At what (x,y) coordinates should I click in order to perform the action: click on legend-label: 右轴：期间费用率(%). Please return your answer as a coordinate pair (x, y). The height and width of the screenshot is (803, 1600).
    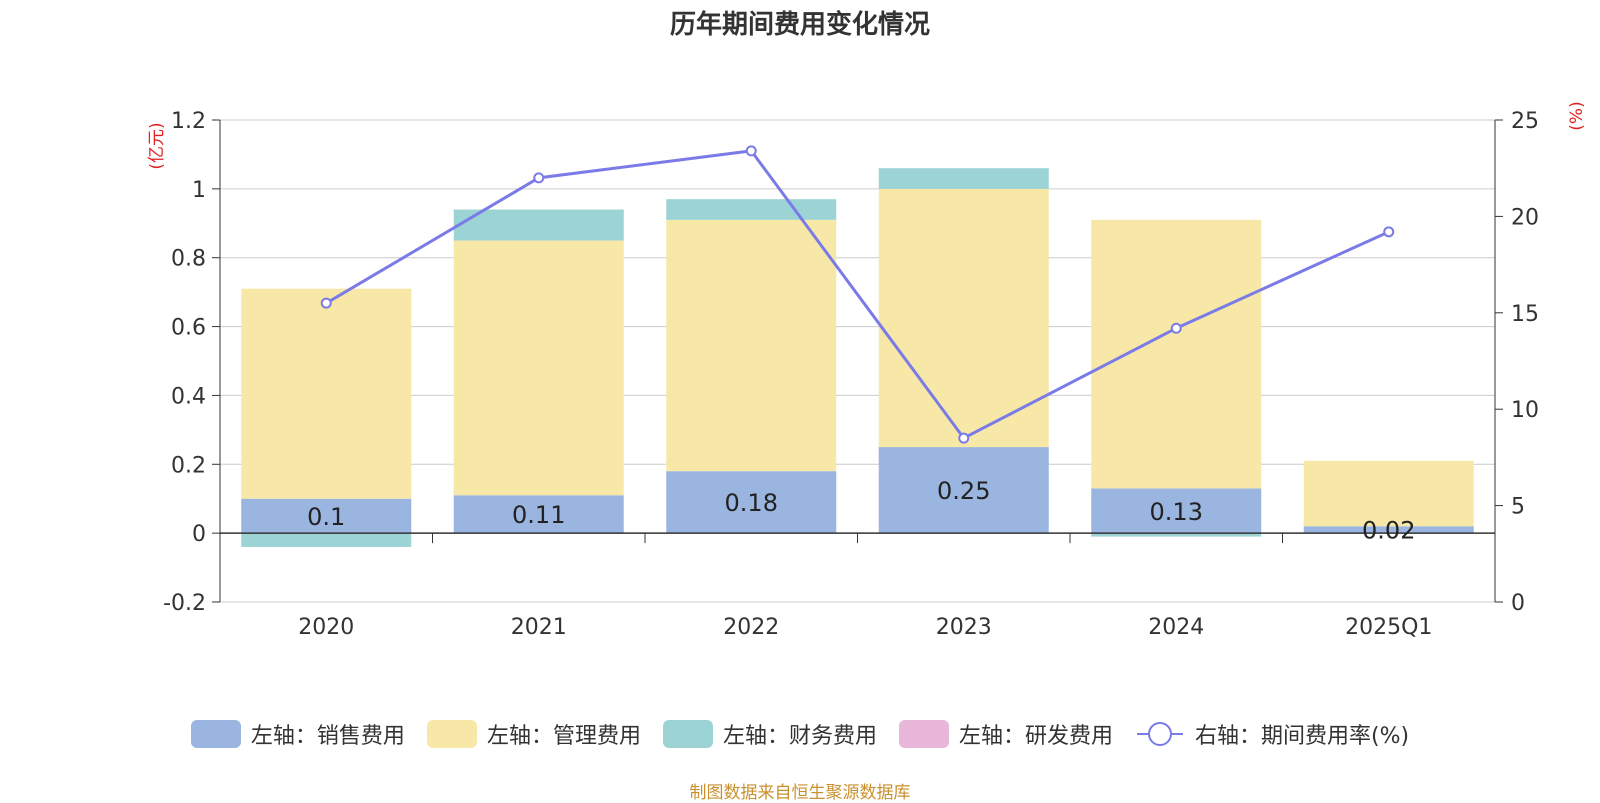
    Looking at the image, I should click on (1302, 736).